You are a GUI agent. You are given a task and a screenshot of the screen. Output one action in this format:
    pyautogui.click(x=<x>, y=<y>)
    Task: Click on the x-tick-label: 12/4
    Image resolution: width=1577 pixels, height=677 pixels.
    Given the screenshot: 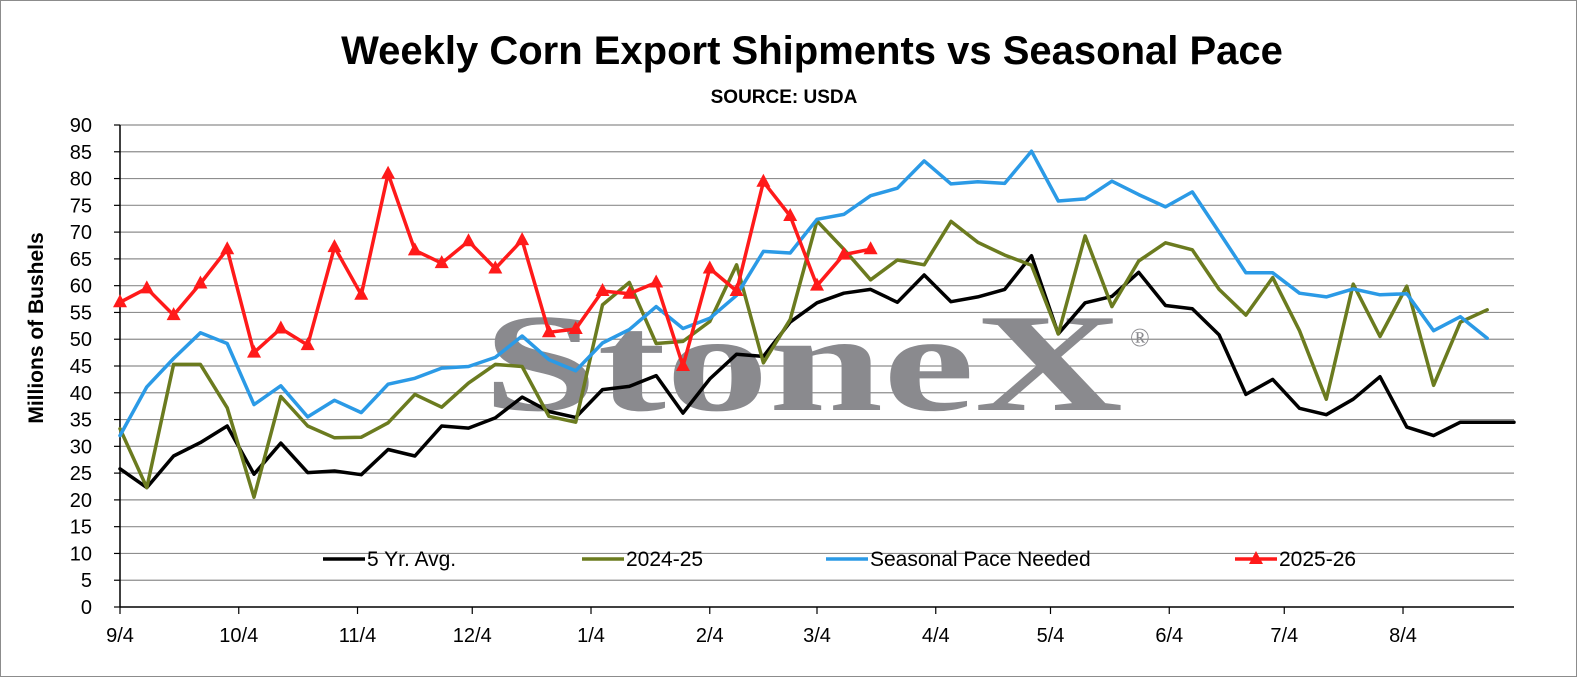 What is the action you would take?
    pyautogui.click(x=472, y=636)
    